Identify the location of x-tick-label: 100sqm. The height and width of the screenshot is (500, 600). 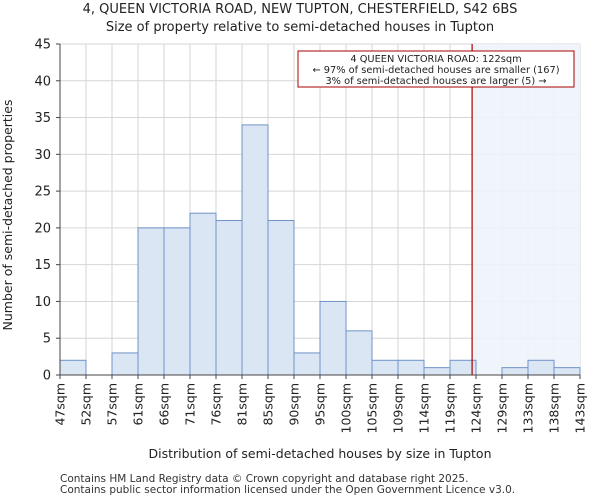
(346, 408).